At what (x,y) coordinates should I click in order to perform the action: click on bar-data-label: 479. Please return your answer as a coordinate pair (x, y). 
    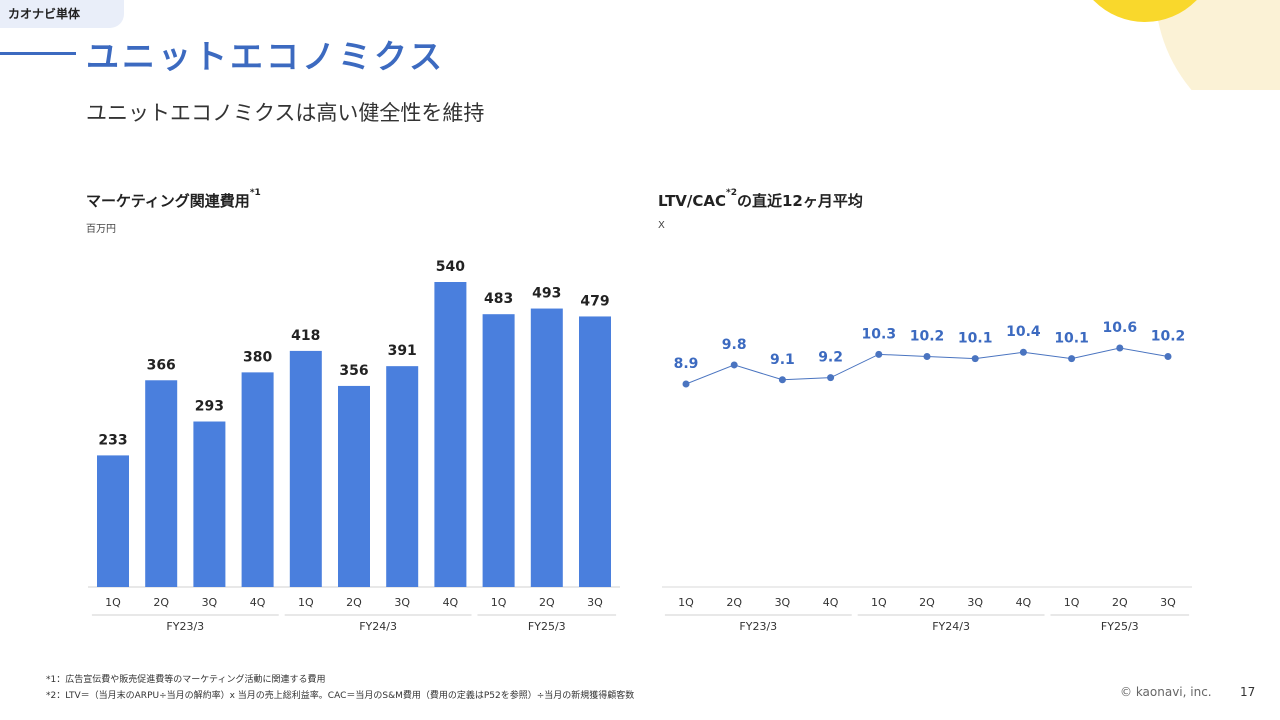
    Looking at the image, I should click on (594, 301).